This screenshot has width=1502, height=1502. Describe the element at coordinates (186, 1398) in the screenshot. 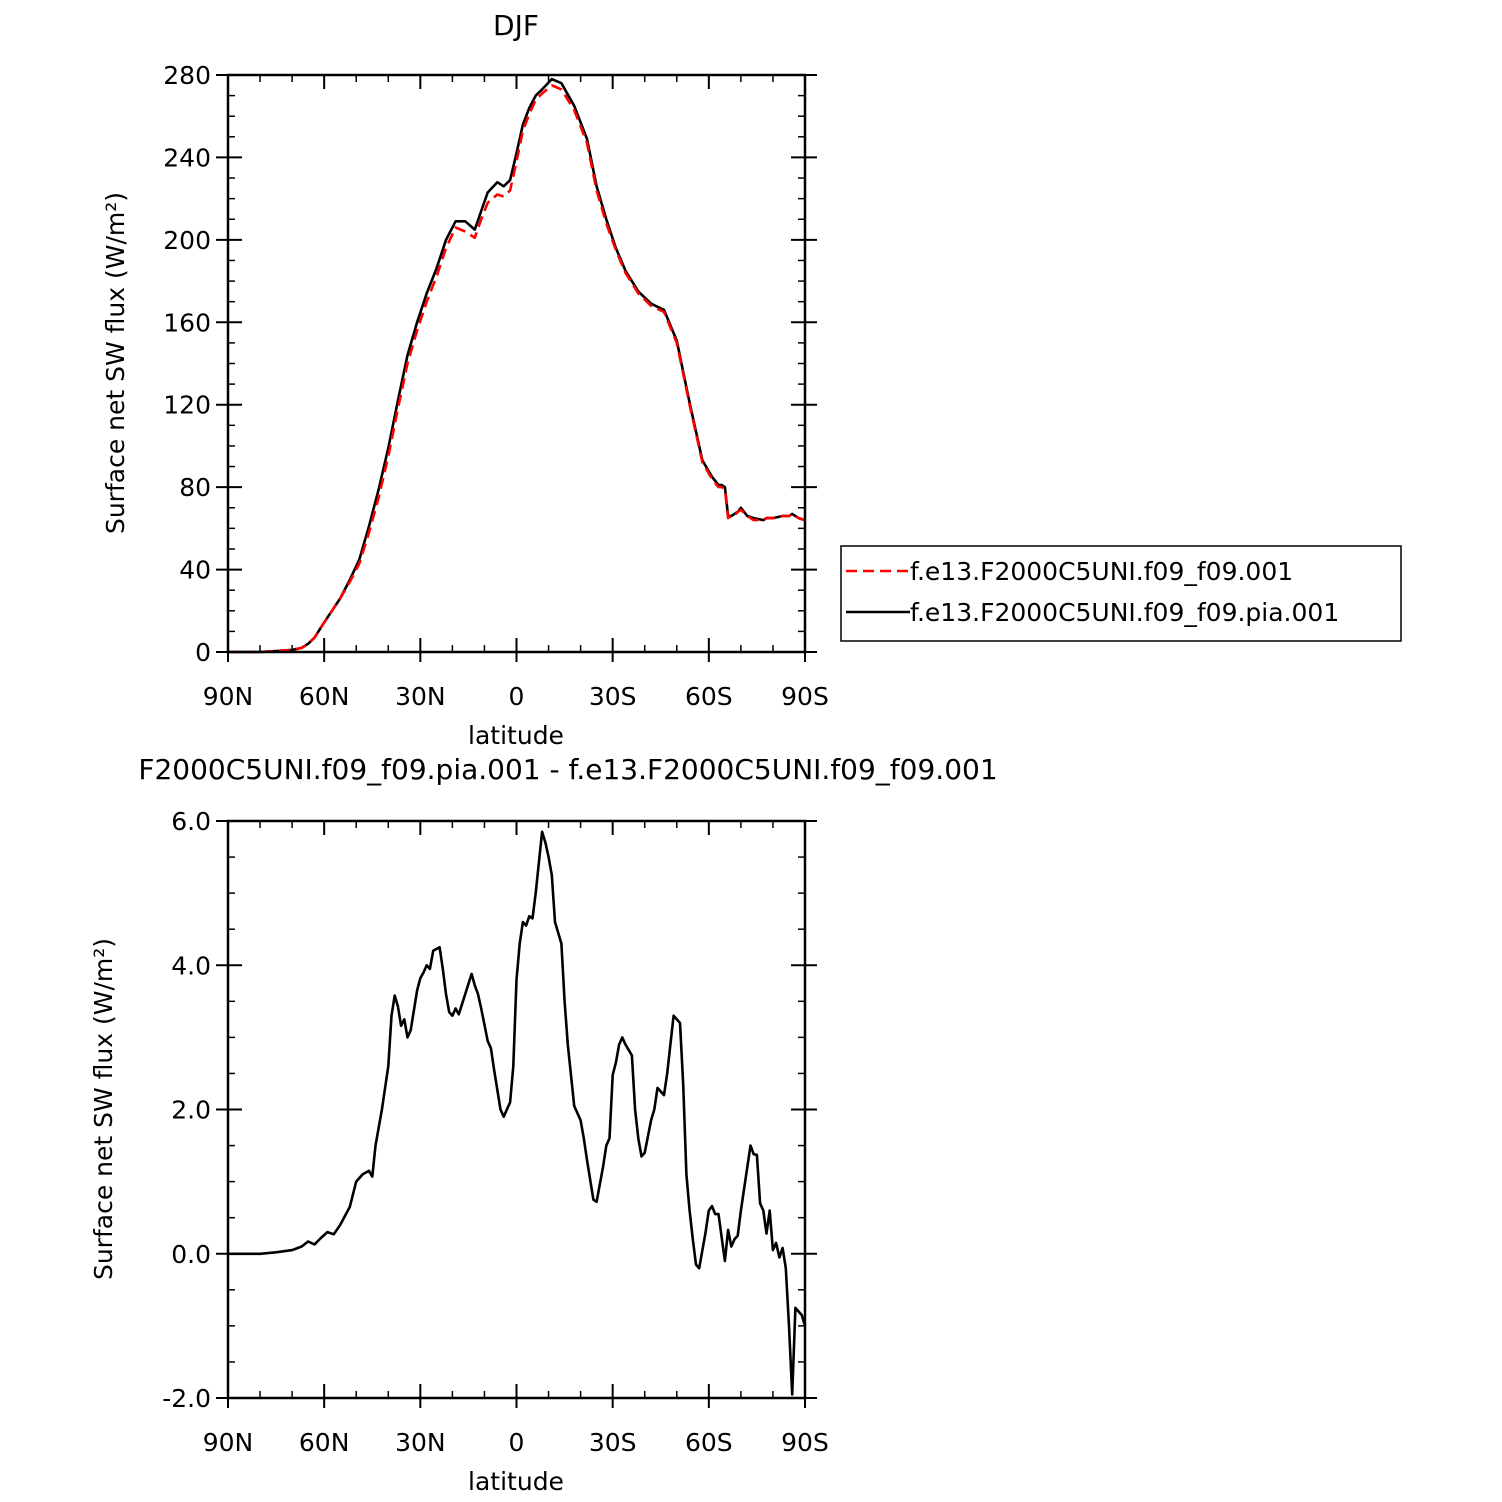

I see `y-tick-label: -2.0` at that location.